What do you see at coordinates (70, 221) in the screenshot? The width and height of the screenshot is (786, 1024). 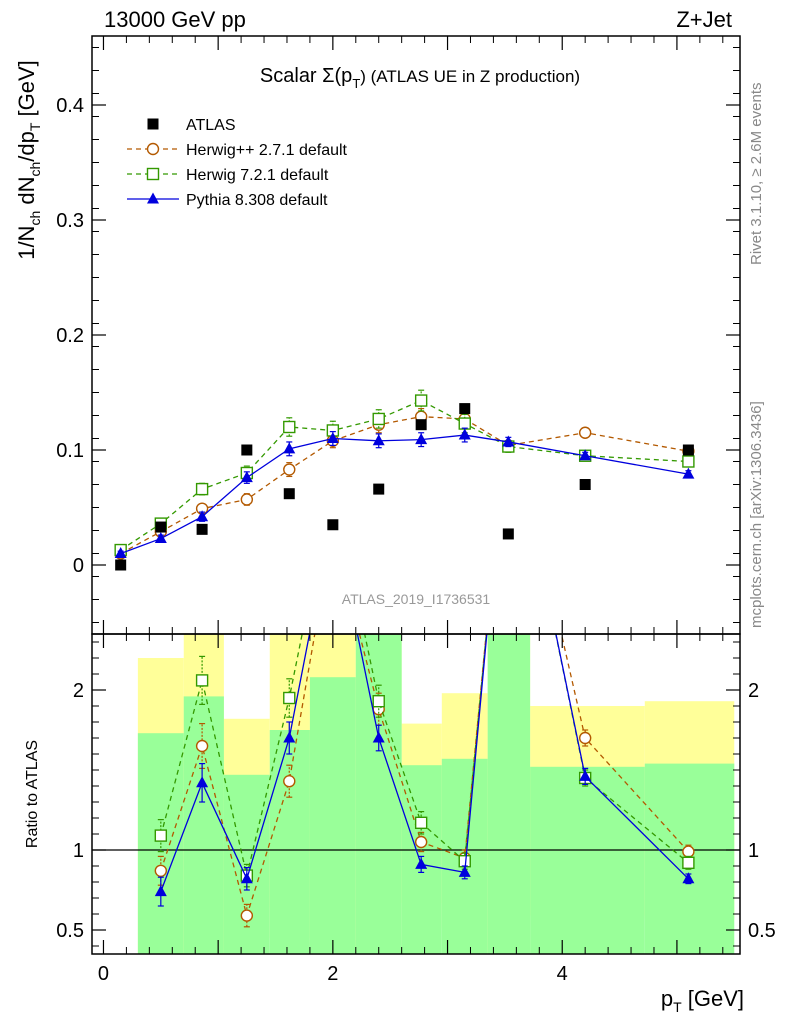 I see `main-ytick-label: 0.3` at bounding box center [70, 221].